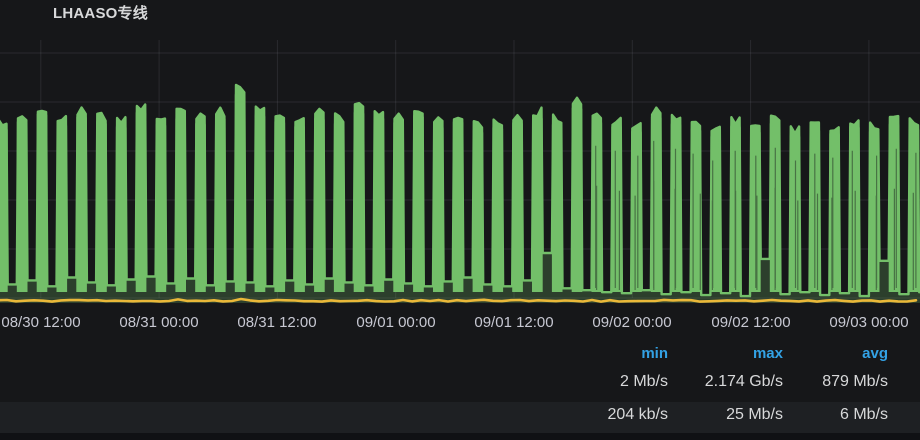 This screenshot has height=440, width=920. I want to click on x-tick-label: 08/31 12:00, so click(277, 322).